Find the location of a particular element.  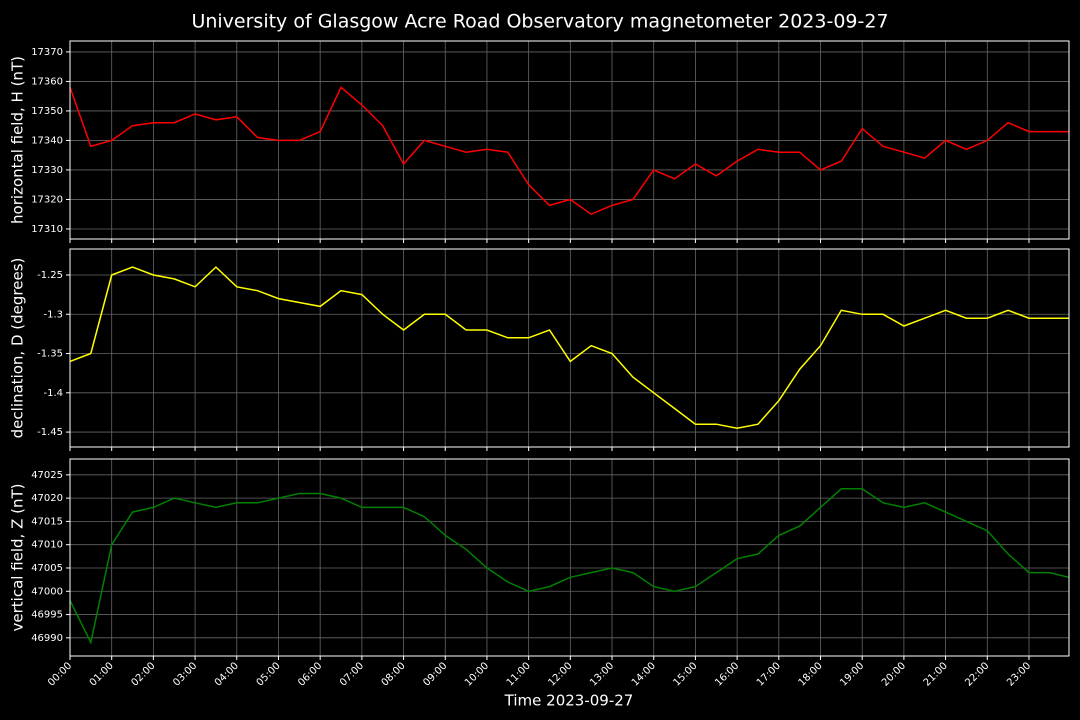

y-tick-label: 17370 is located at coordinates (47, 52).